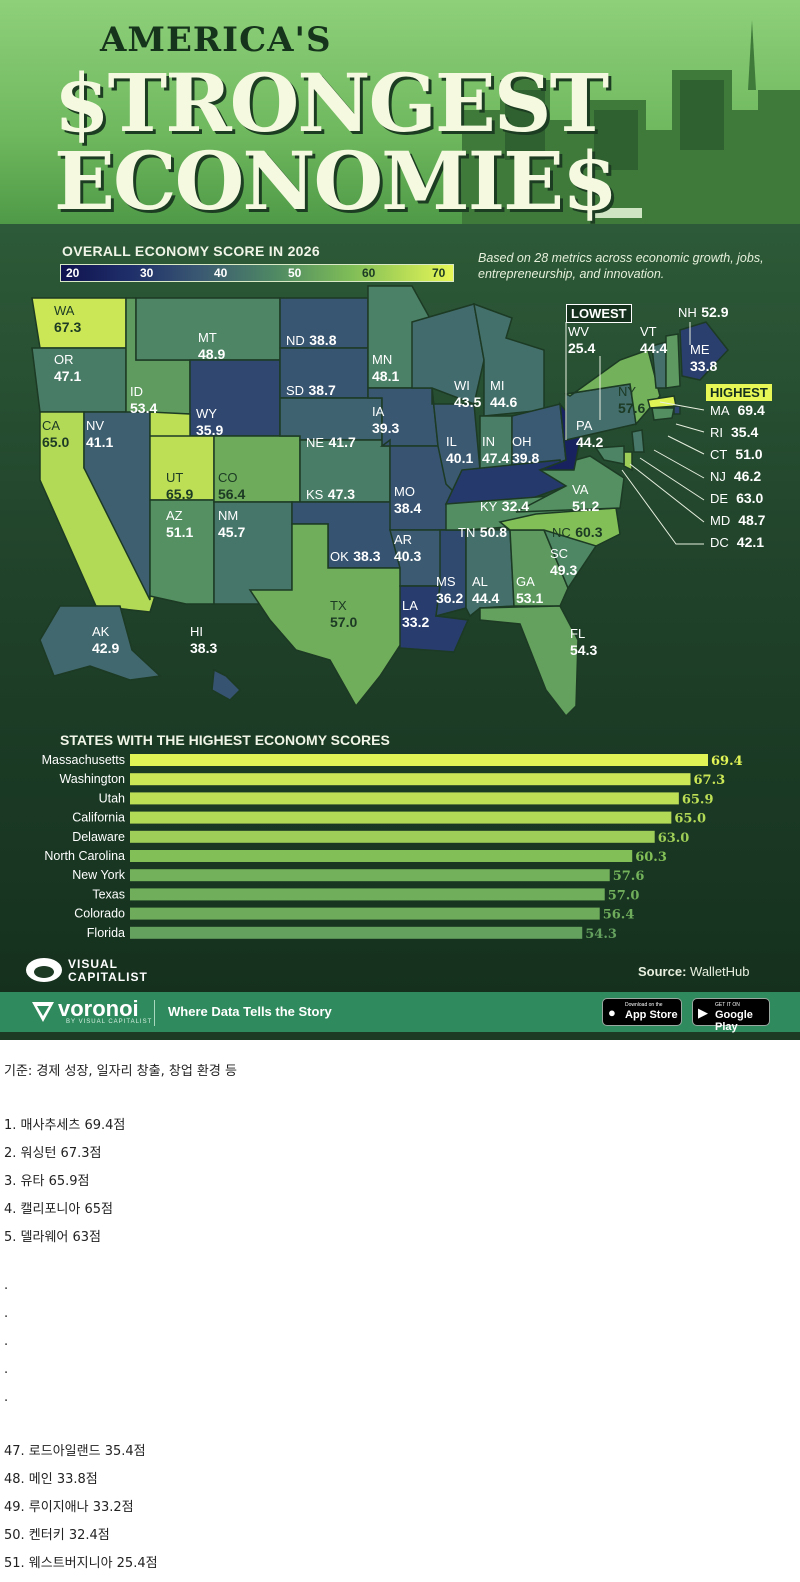  What do you see at coordinates (47, 1181) in the screenshot?
I see `summary-rank-item: 3. 유타 65.9점` at bounding box center [47, 1181].